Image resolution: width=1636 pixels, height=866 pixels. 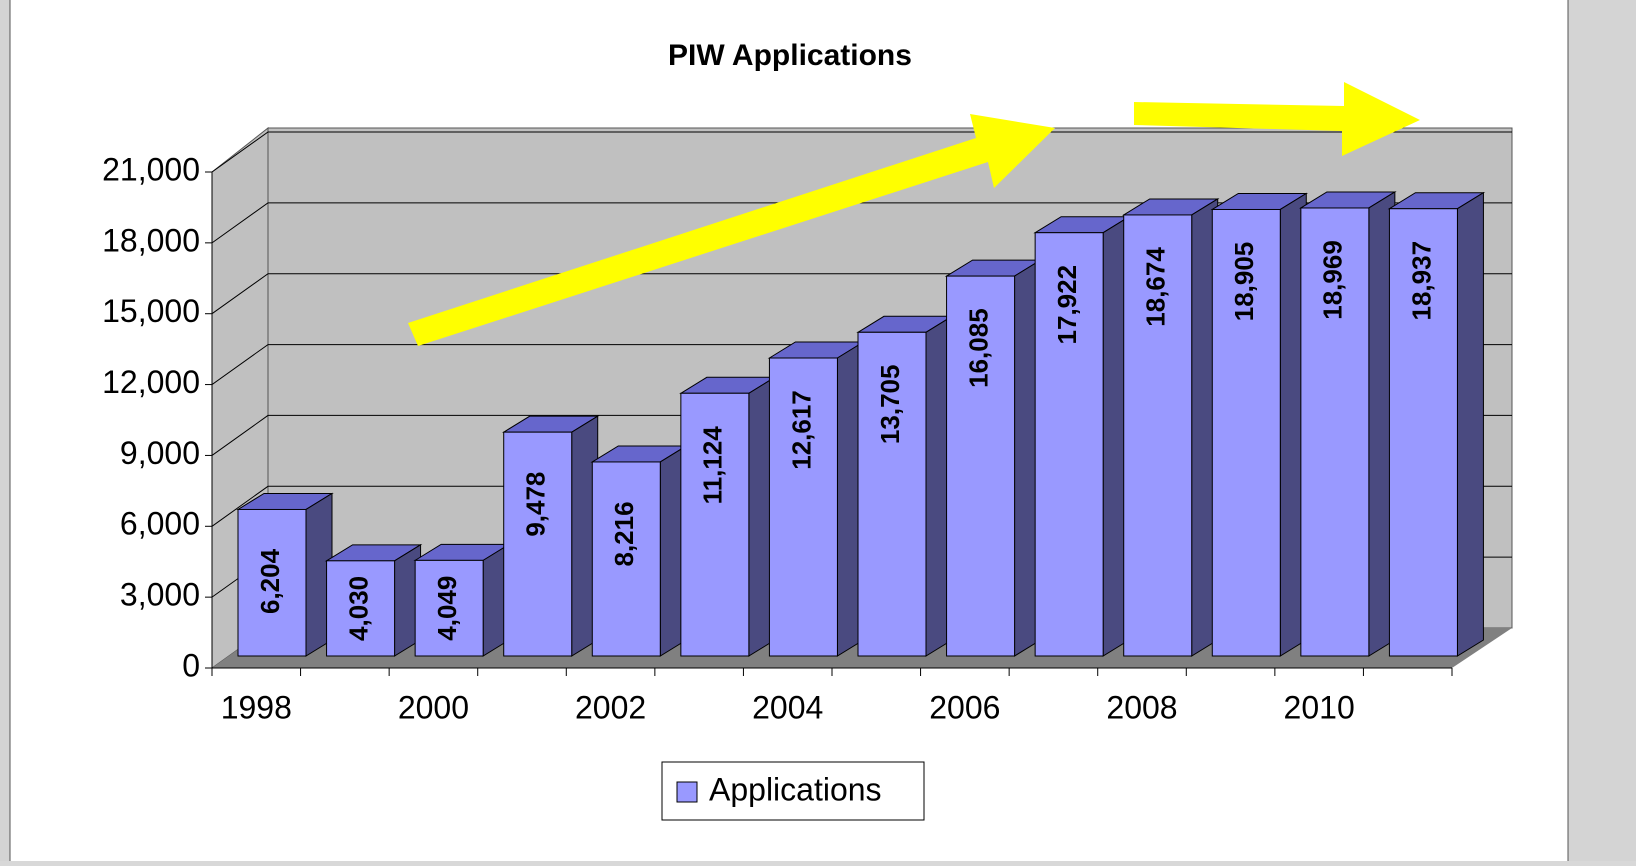 What do you see at coordinates (1333, 280) in the screenshot?
I see `value-label: 18,969` at bounding box center [1333, 280].